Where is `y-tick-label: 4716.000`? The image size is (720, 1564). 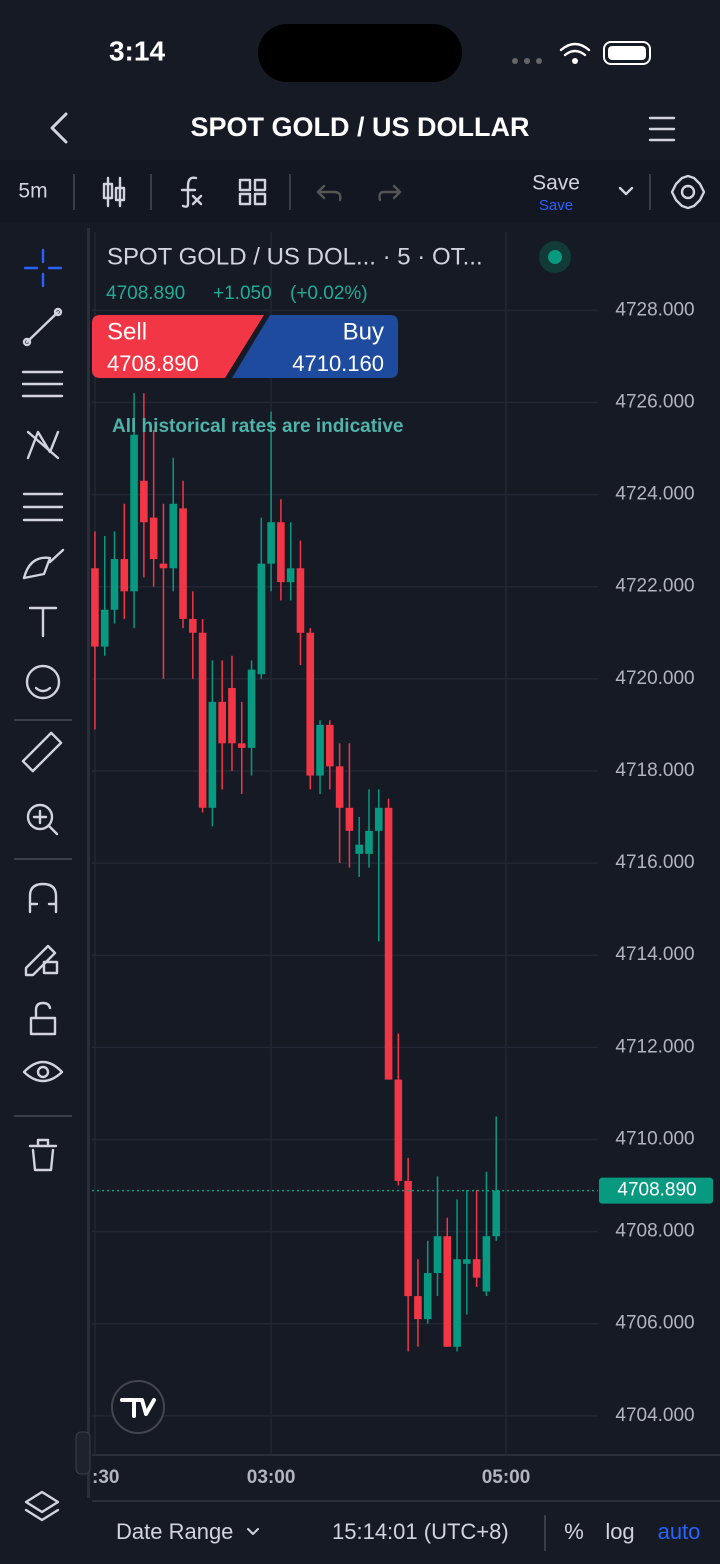
y-tick-label: 4716.000 is located at coordinates (654, 862).